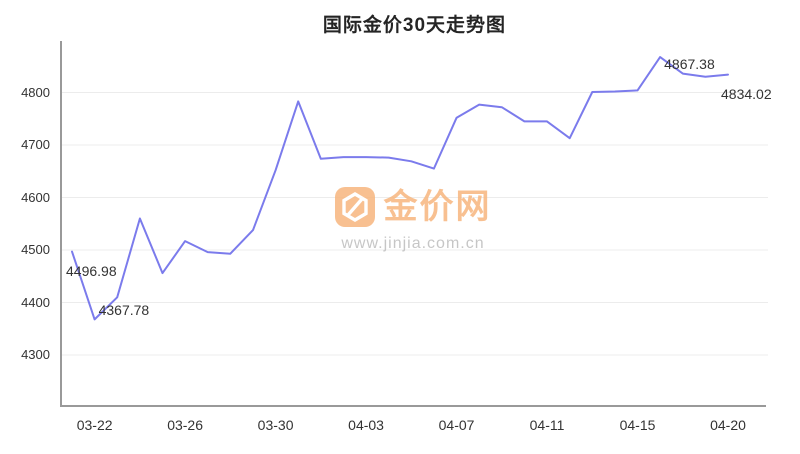  Describe the element at coordinates (35, 92) in the screenshot. I see `y-tick-label: 4800` at that location.